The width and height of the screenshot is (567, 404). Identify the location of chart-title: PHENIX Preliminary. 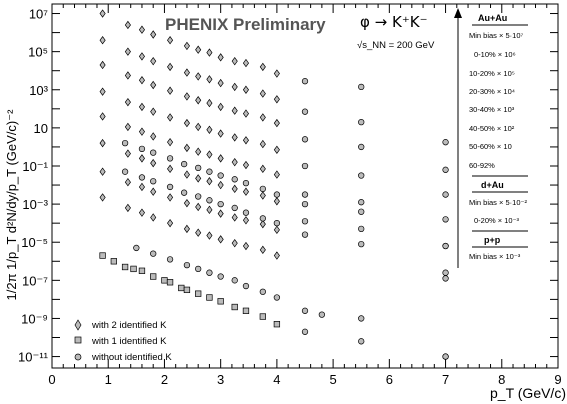
(245, 24).